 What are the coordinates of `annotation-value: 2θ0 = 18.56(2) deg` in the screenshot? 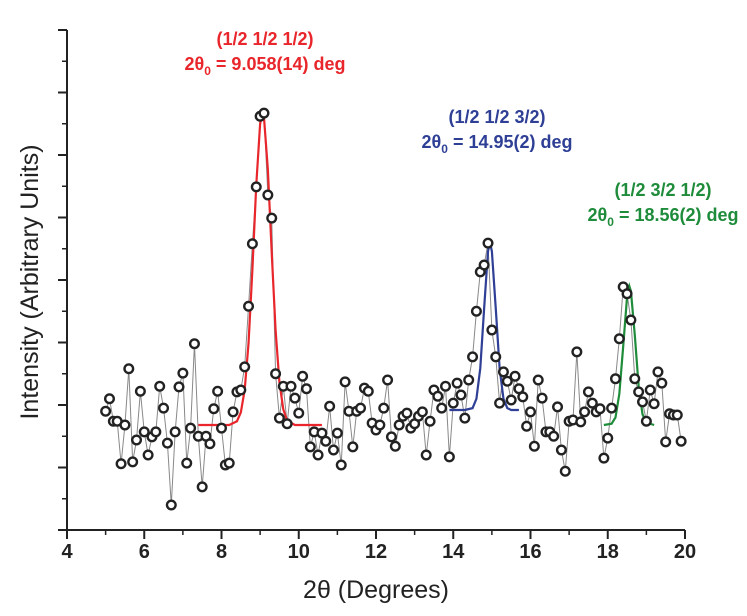 It's located at (663, 217).